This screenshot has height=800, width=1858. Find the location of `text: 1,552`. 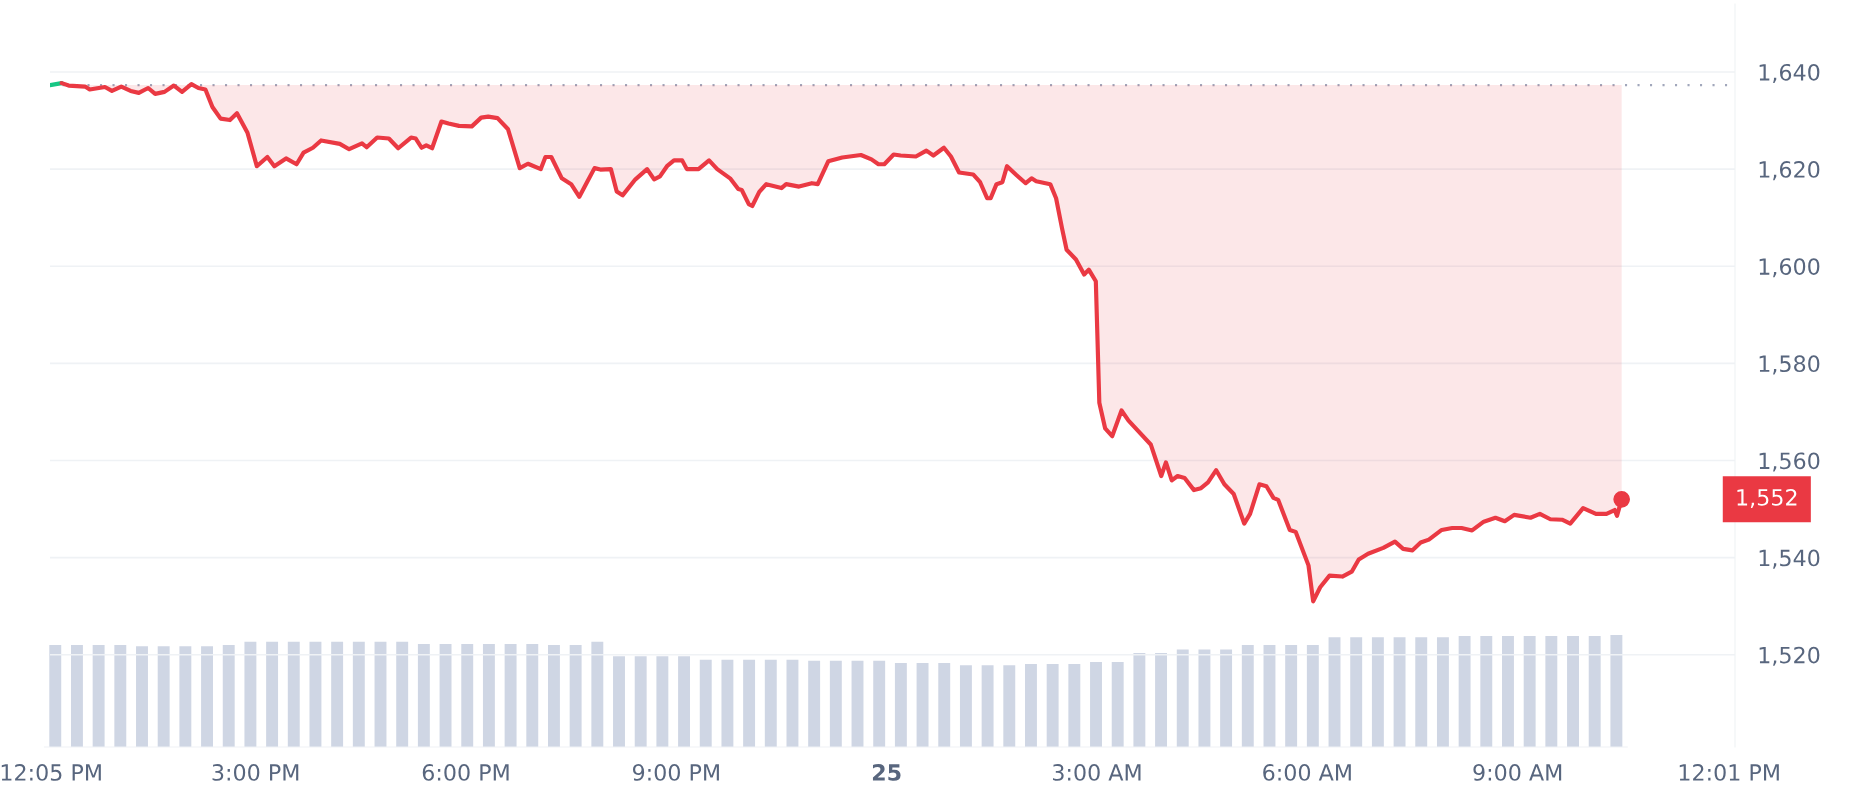

text: 1,552 is located at coordinates (1767, 498).